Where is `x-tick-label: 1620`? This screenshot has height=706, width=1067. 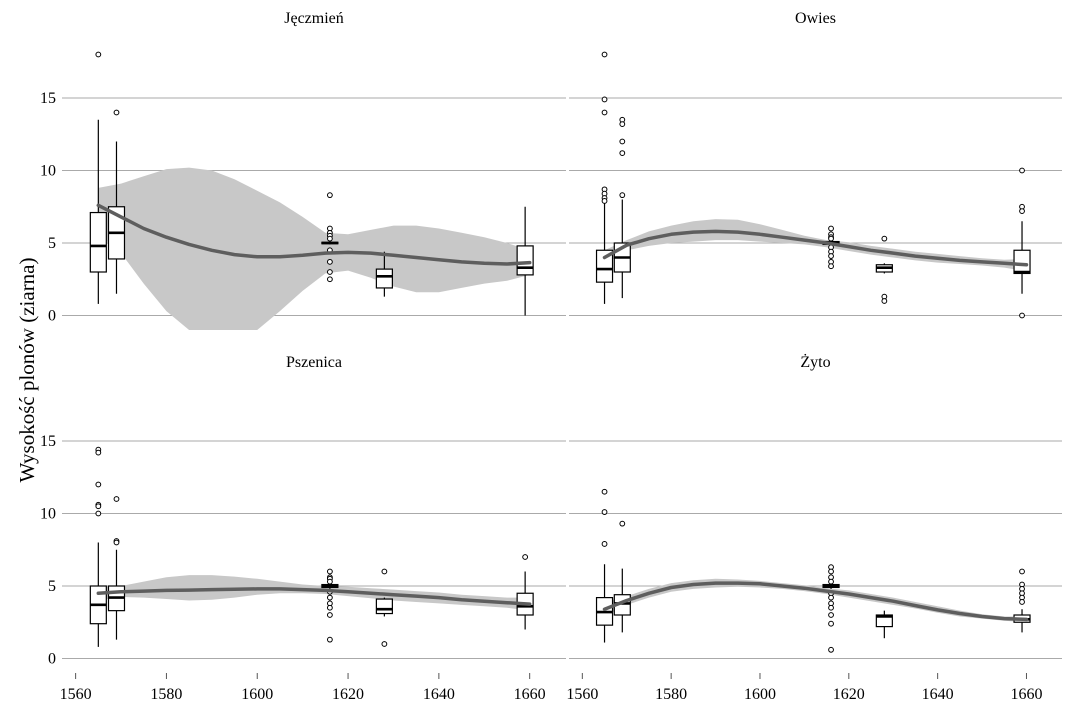 x-tick-label: 1620 is located at coordinates (849, 694).